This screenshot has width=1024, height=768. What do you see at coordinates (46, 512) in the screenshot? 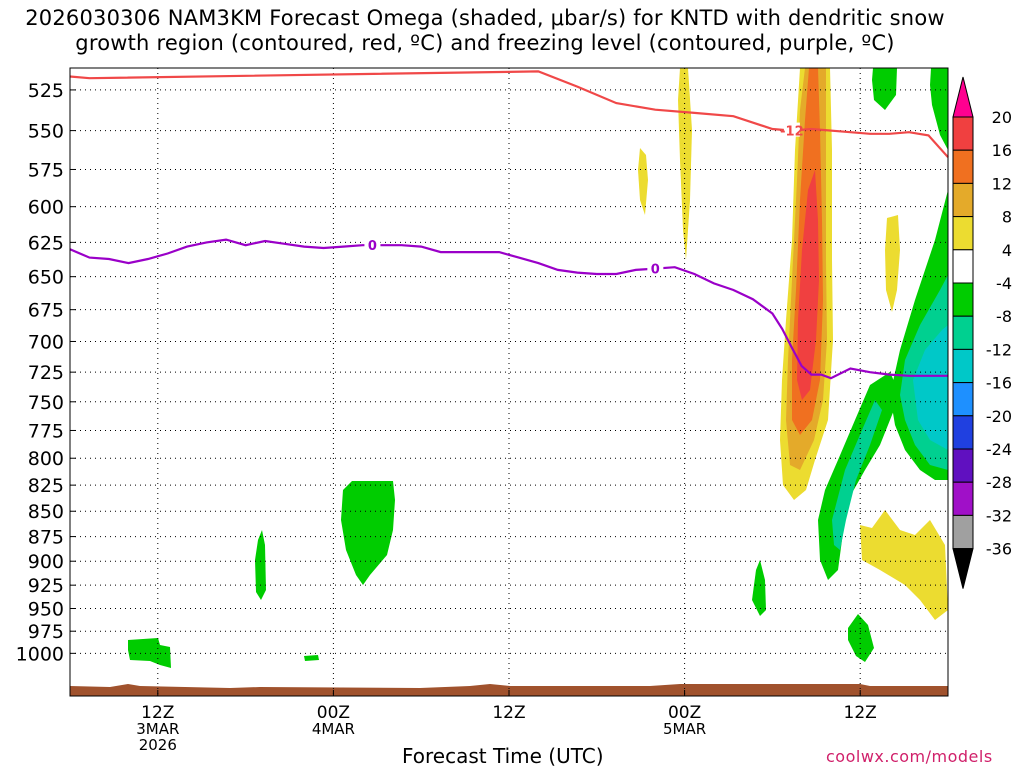
I see `y-tick-label: 850` at bounding box center [46, 512].